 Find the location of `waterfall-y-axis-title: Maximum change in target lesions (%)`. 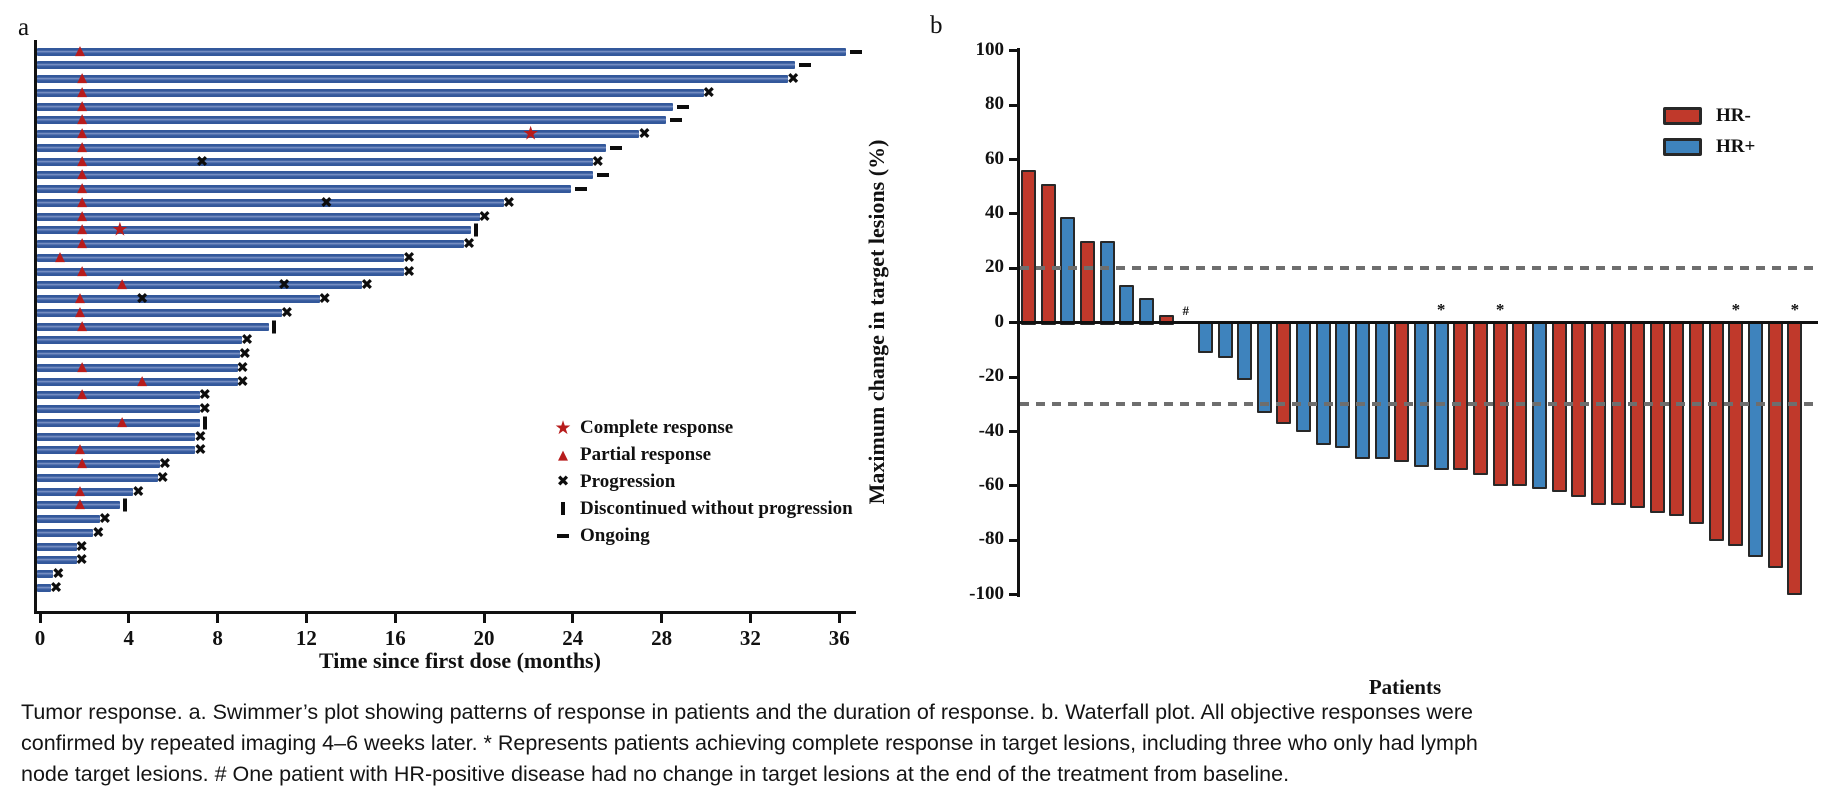

waterfall-y-axis-title: Maximum change in target lesions (%) is located at coordinates (876, 322).